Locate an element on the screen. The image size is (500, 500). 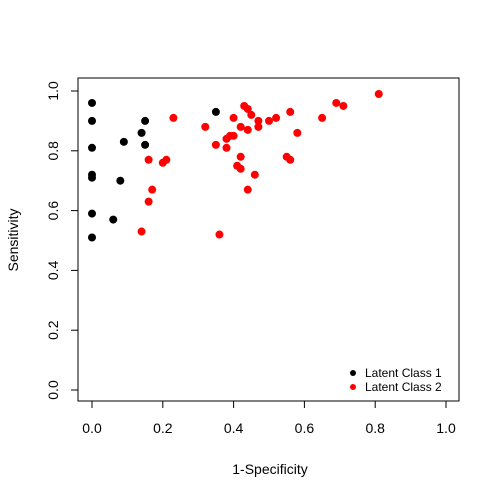
x-tick-label: 1.0 is located at coordinates (446, 428).